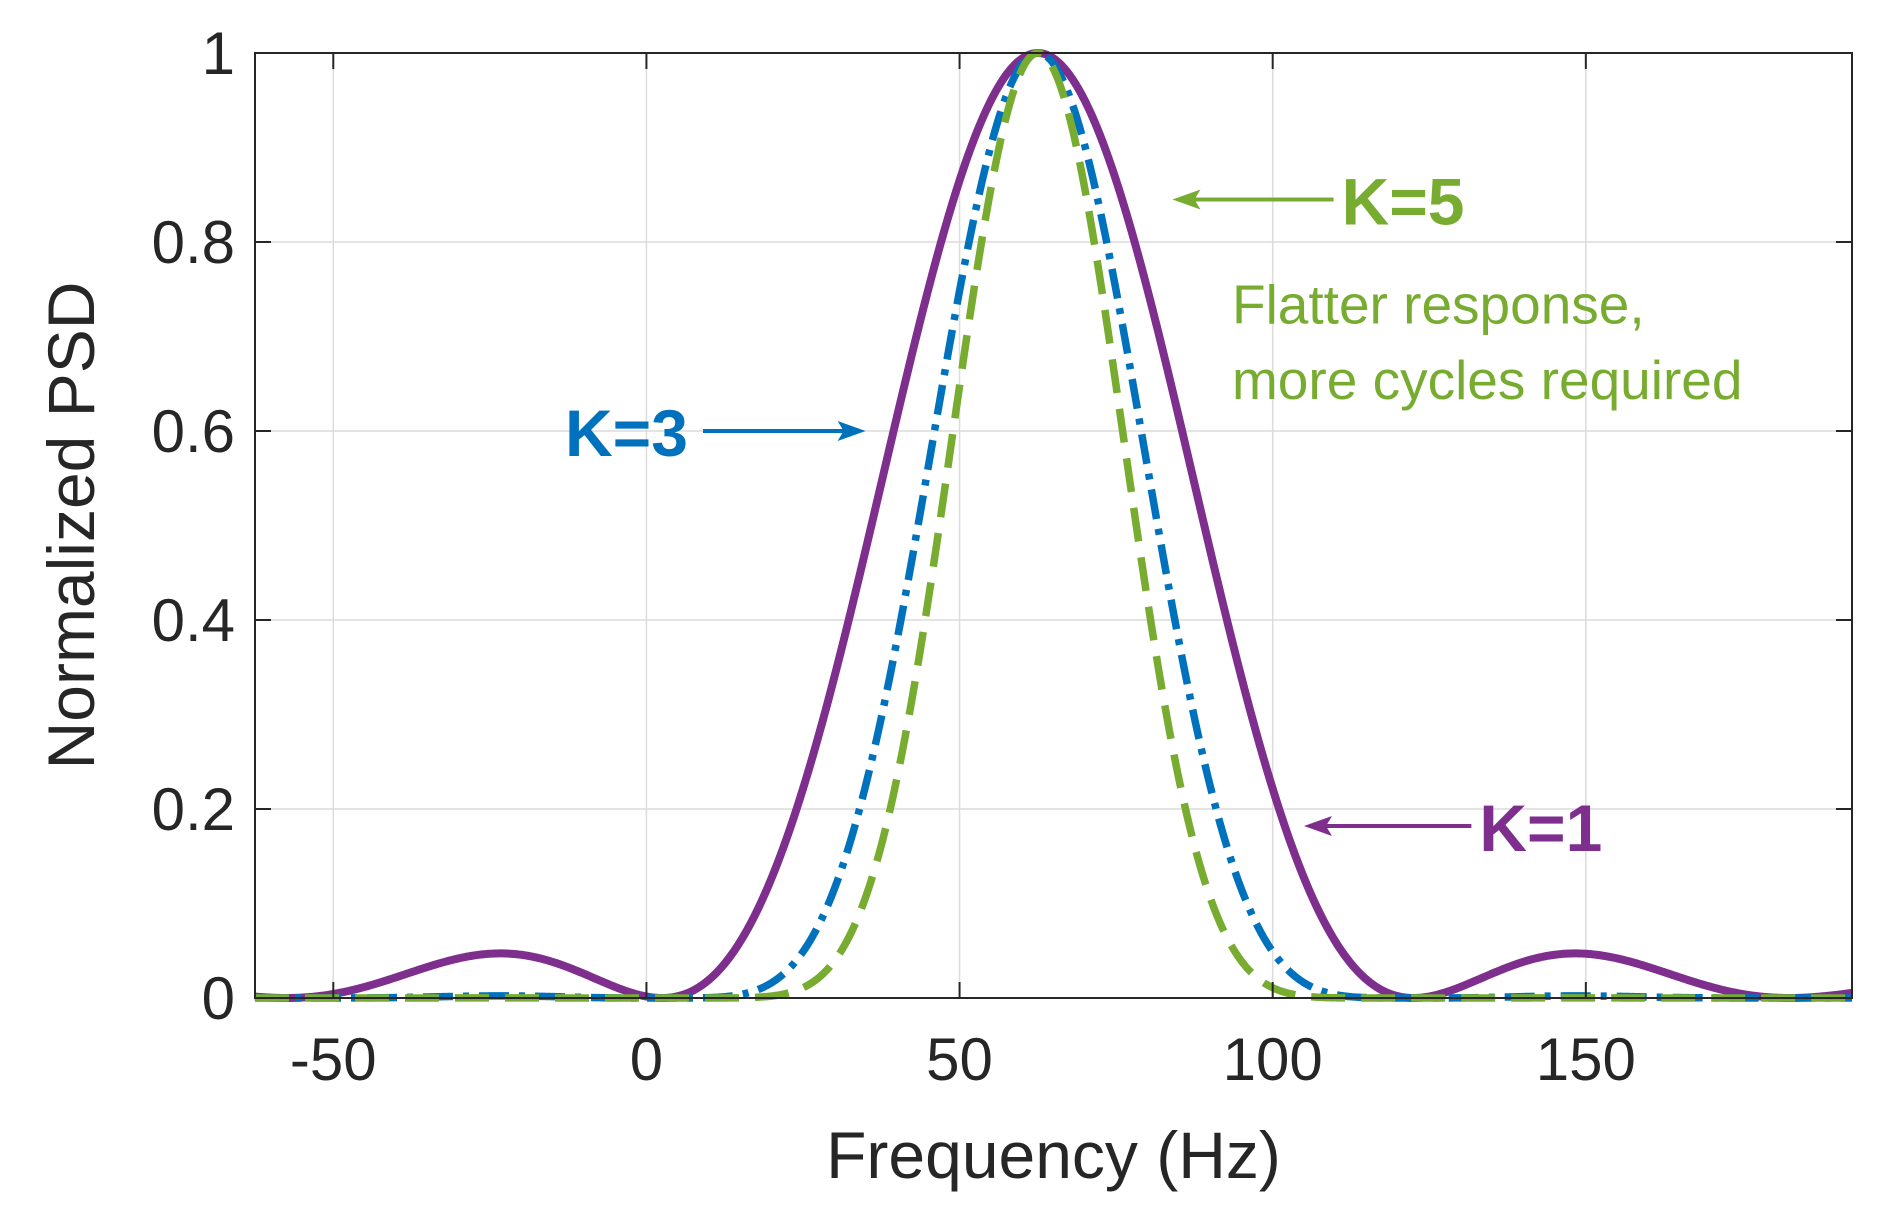 The width and height of the screenshot is (1879, 1209). I want to click on x-axis-title: Frequency (Hz), so click(1053, 1155).